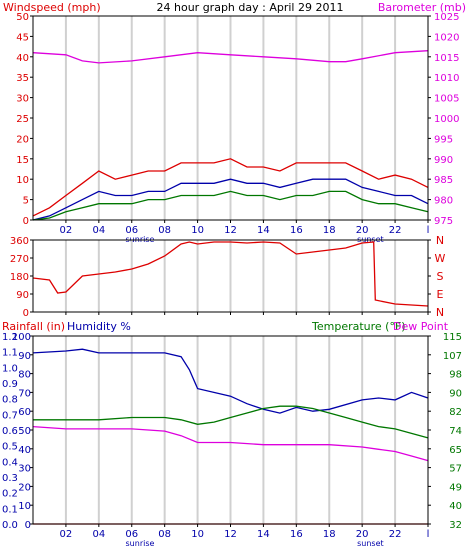 This screenshot has height=559, width=468. What do you see at coordinates (10, 478) in the screenshot?
I see `rainfall-tick-label: 0.3` at bounding box center [10, 478].